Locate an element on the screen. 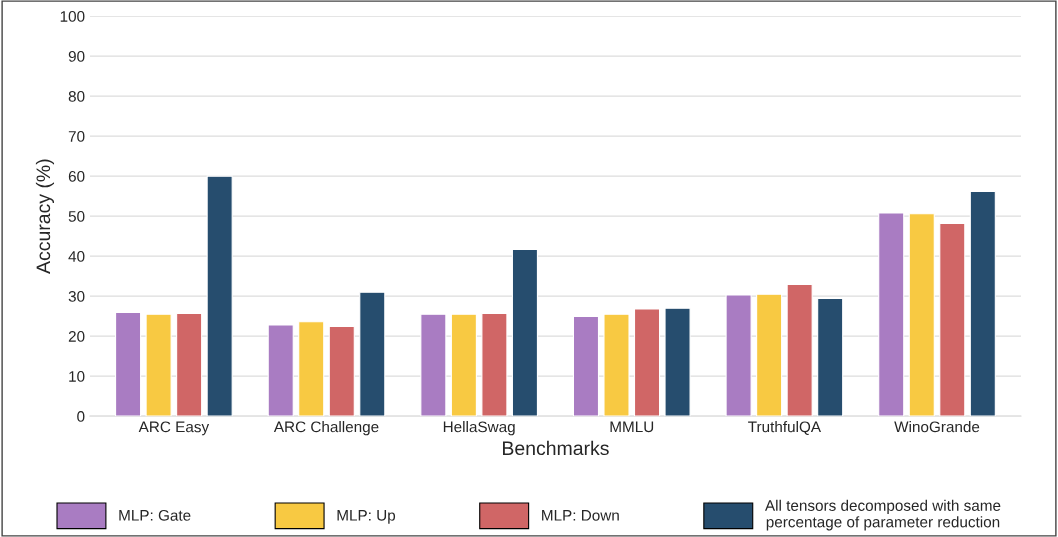  y-tick-label: 90 is located at coordinates (76, 56).